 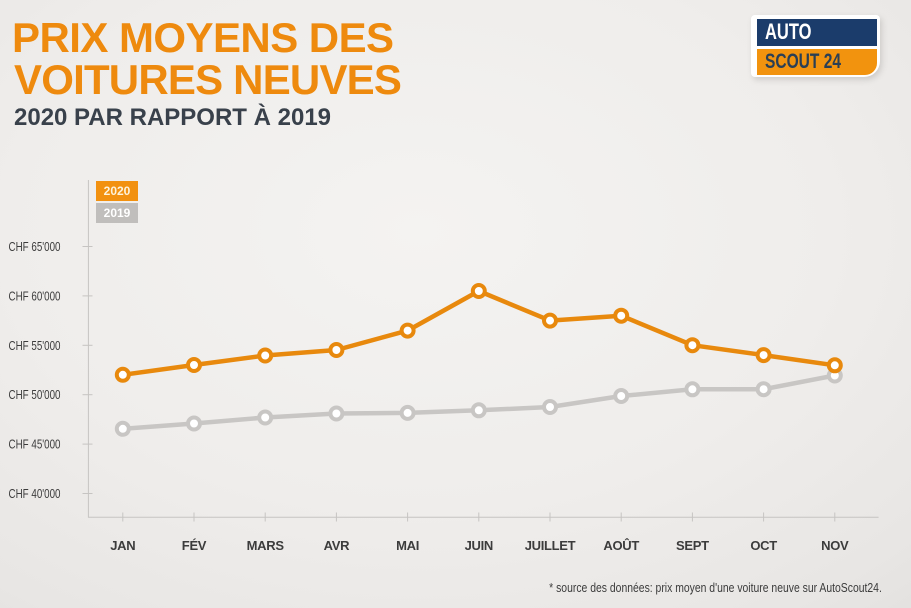 What do you see at coordinates (35, 394) in the screenshot?
I see `svg-text: CHF 50'000` at bounding box center [35, 394].